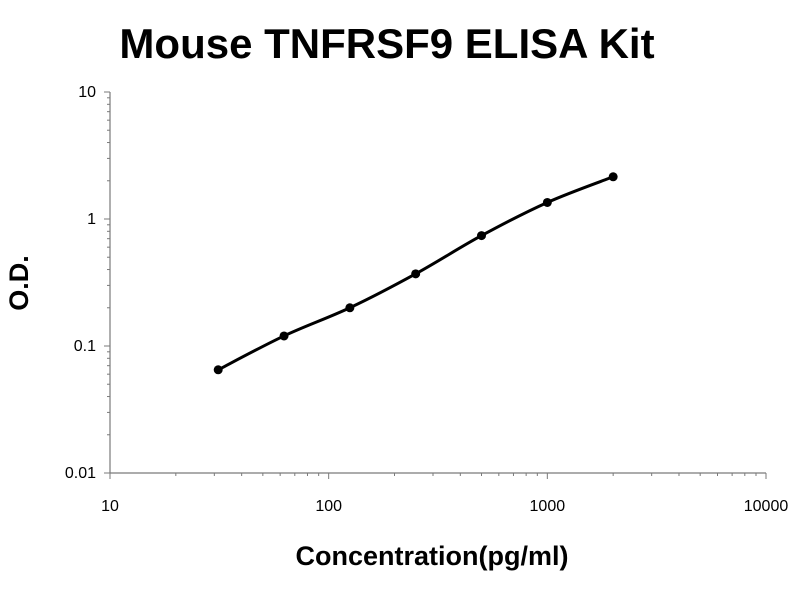 This screenshot has width=800, height=600. What do you see at coordinates (91, 219) in the screenshot?
I see `y-tick-label: 1` at bounding box center [91, 219].